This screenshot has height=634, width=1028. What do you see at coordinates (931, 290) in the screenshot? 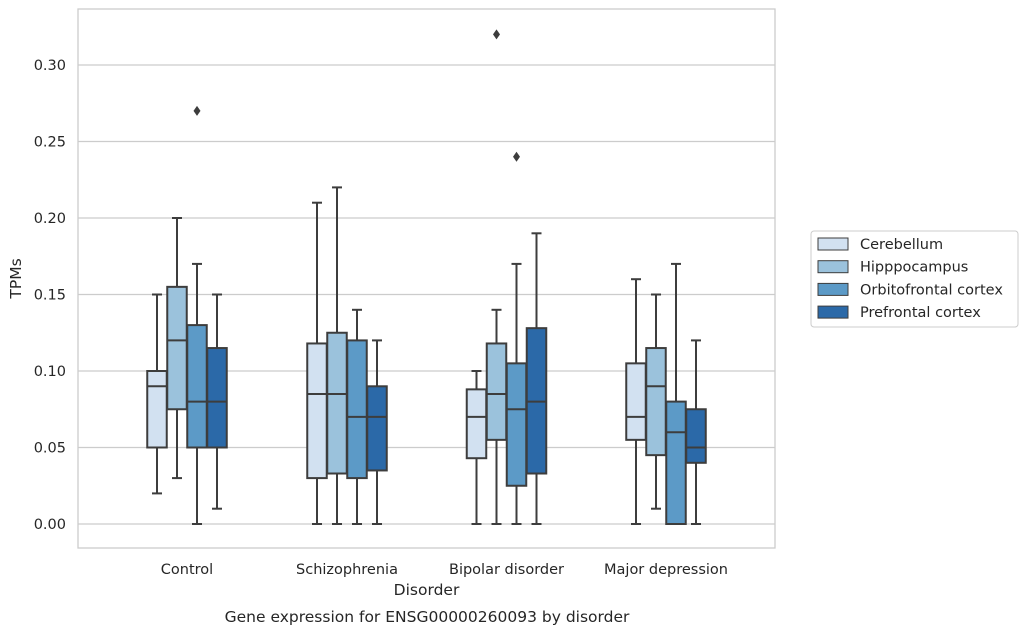
I see `legend-label: Orbitofrontal cortex` at bounding box center [931, 290].